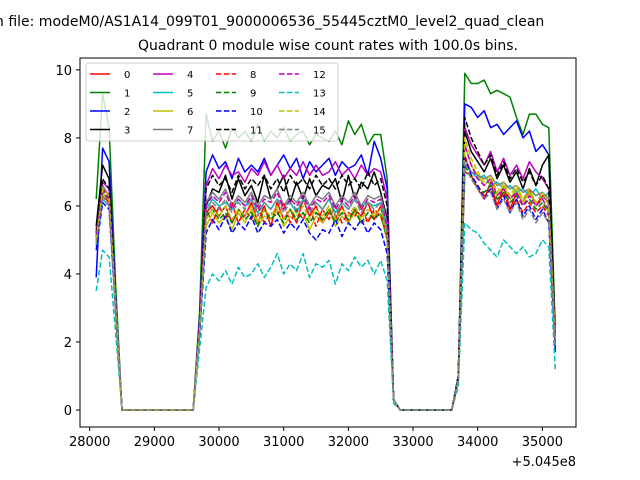 The height and width of the screenshot is (480, 640). I want to click on legend-label-5: 5, so click(190, 94).